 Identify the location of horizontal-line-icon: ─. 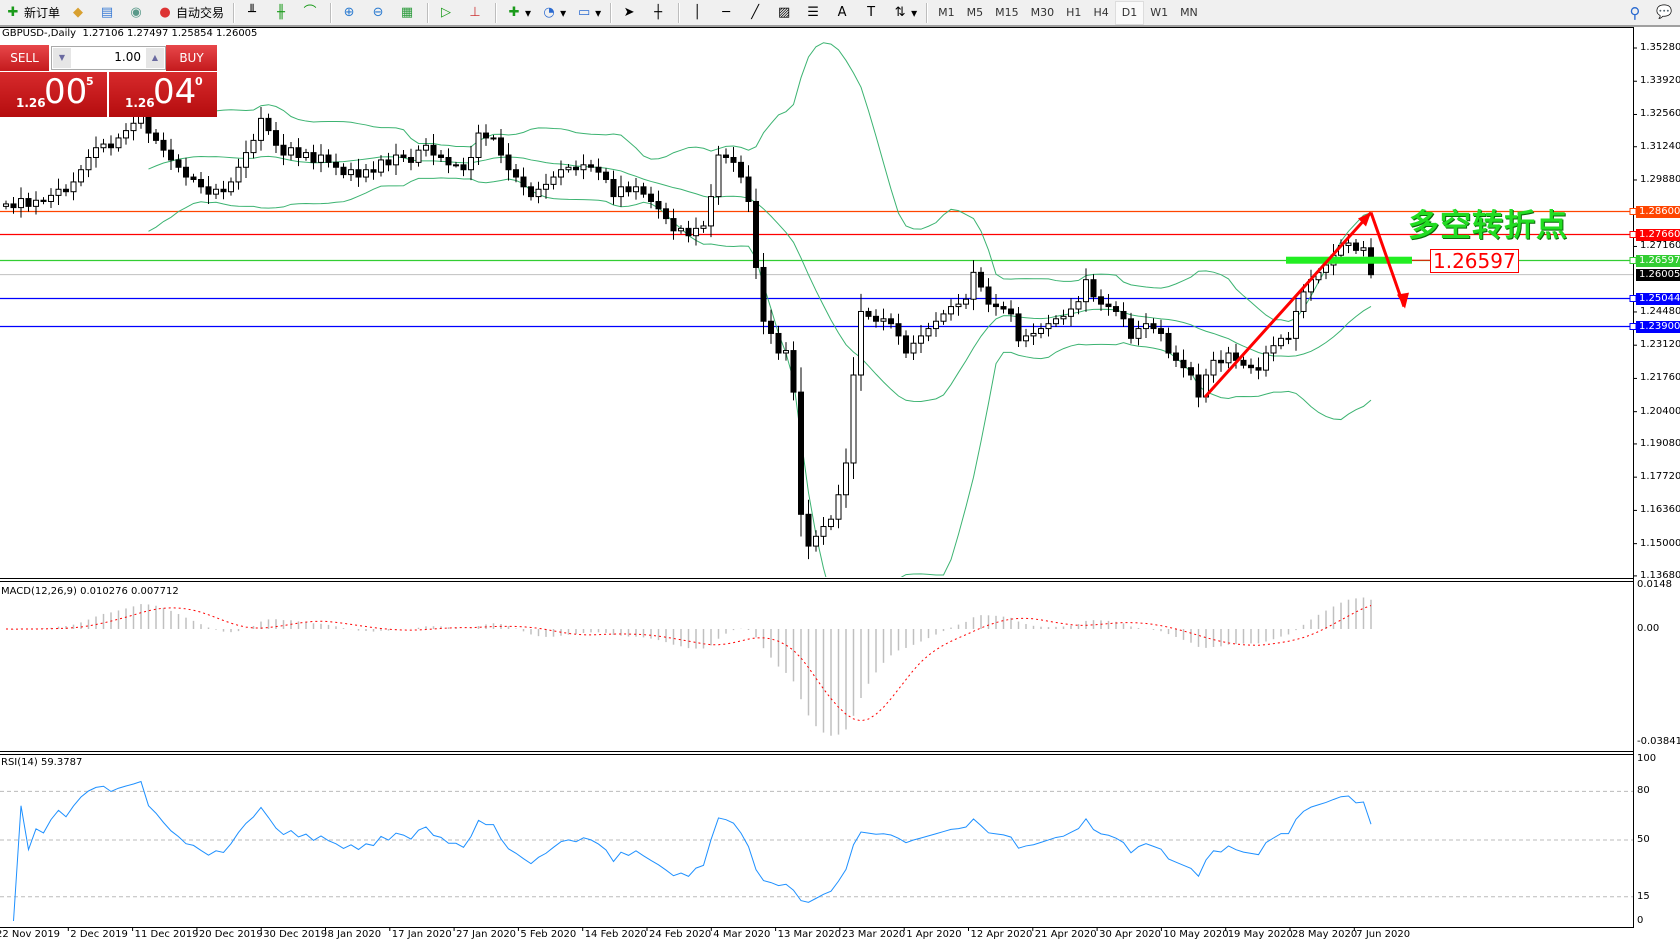
(726, 12).